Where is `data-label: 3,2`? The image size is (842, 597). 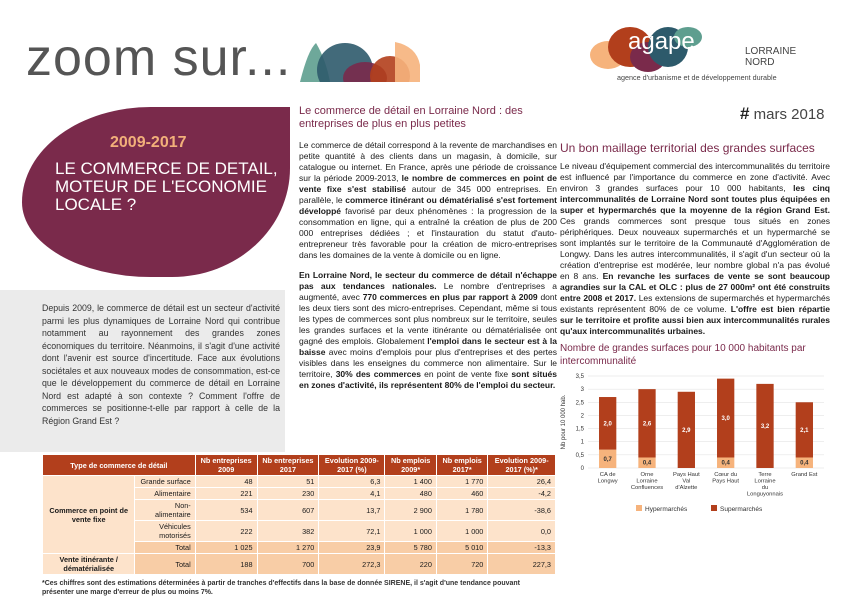 data-label: 3,2 is located at coordinates (765, 427).